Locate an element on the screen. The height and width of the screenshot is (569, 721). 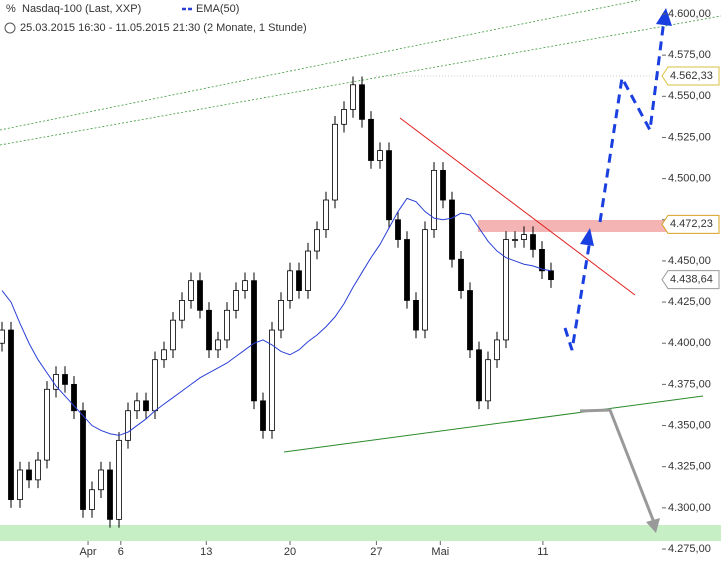
y-tick-label: 4.325,00 is located at coordinates (689, 467).